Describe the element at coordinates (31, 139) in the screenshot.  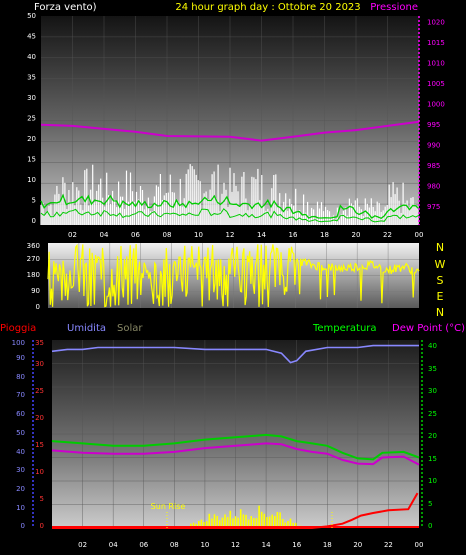
I see `wind-y-tick: 20` at that location.